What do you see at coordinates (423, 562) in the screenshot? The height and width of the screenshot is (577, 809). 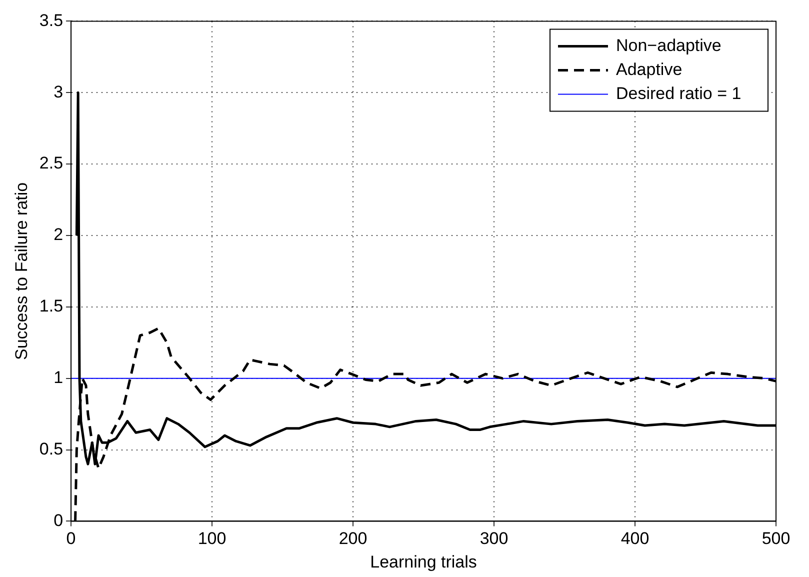 I see `x-axis-title: Learning trials` at bounding box center [423, 562].